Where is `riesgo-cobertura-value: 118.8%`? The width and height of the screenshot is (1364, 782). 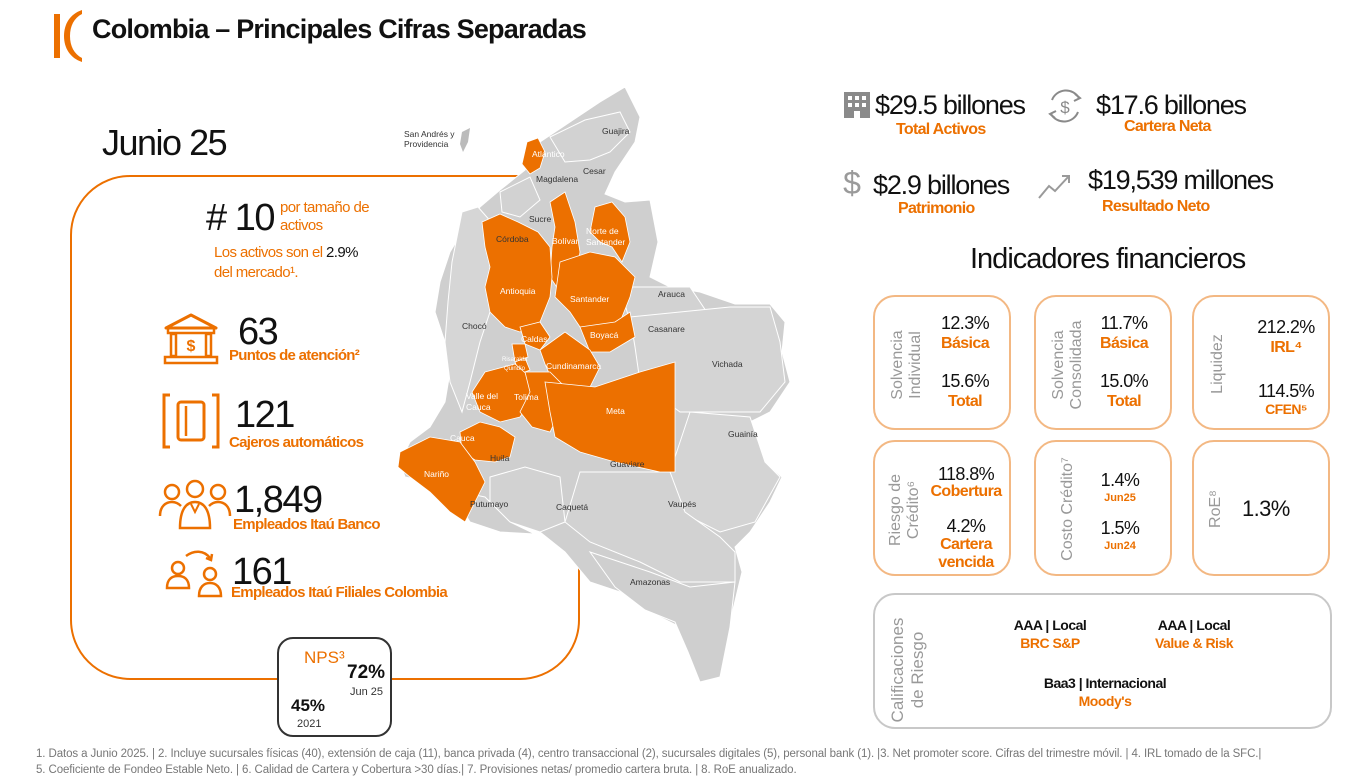 riesgo-cobertura-value: 118.8% is located at coordinates (966, 474).